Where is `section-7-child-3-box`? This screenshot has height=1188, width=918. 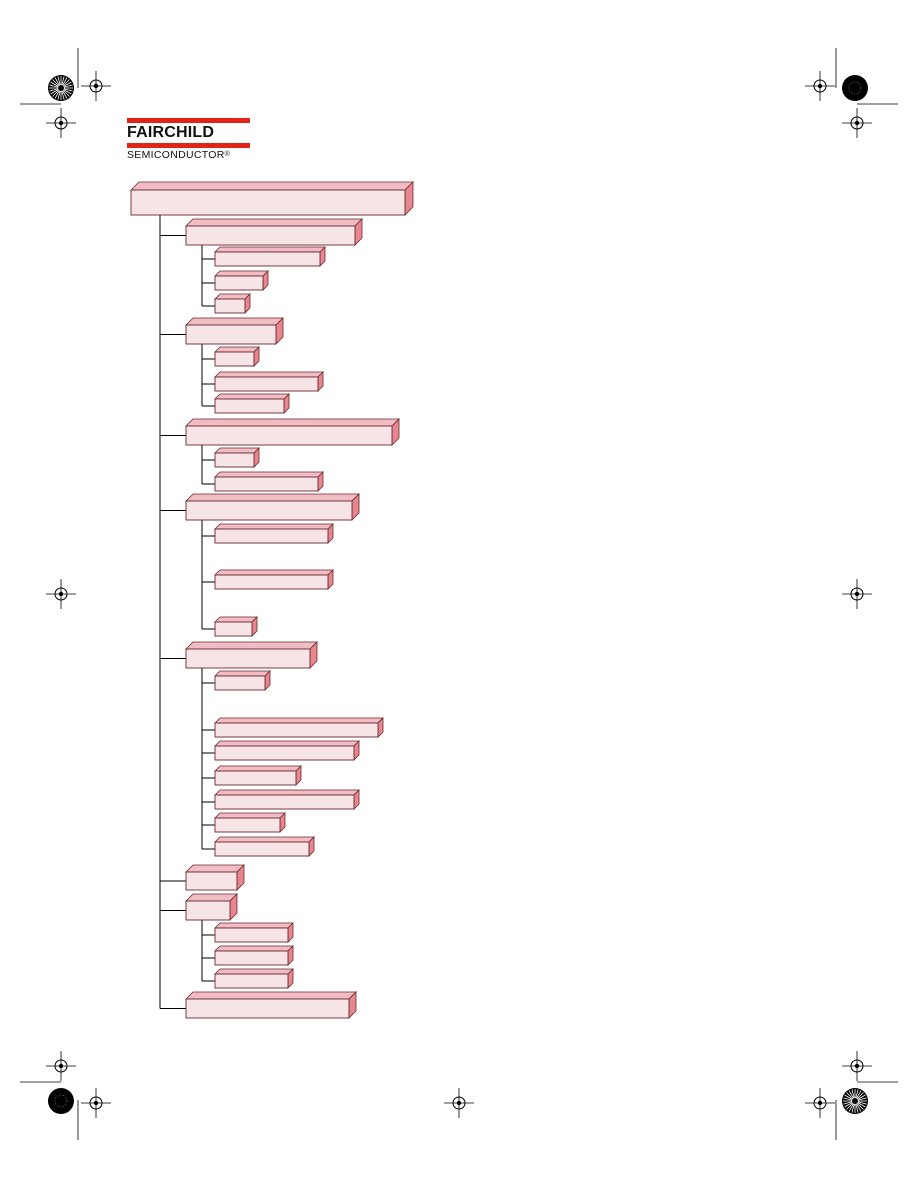
section-7-child-3-box is located at coordinates (254, 978).